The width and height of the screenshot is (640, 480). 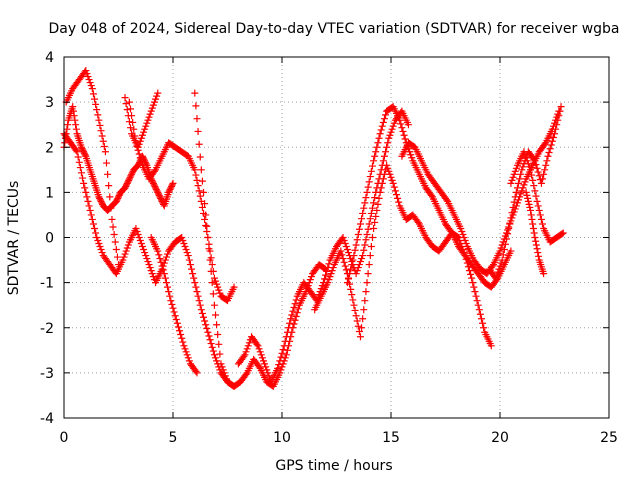 What do you see at coordinates (49, 239) in the screenshot?
I see `y-tick-label: 0` at bounding box center [49, 239].